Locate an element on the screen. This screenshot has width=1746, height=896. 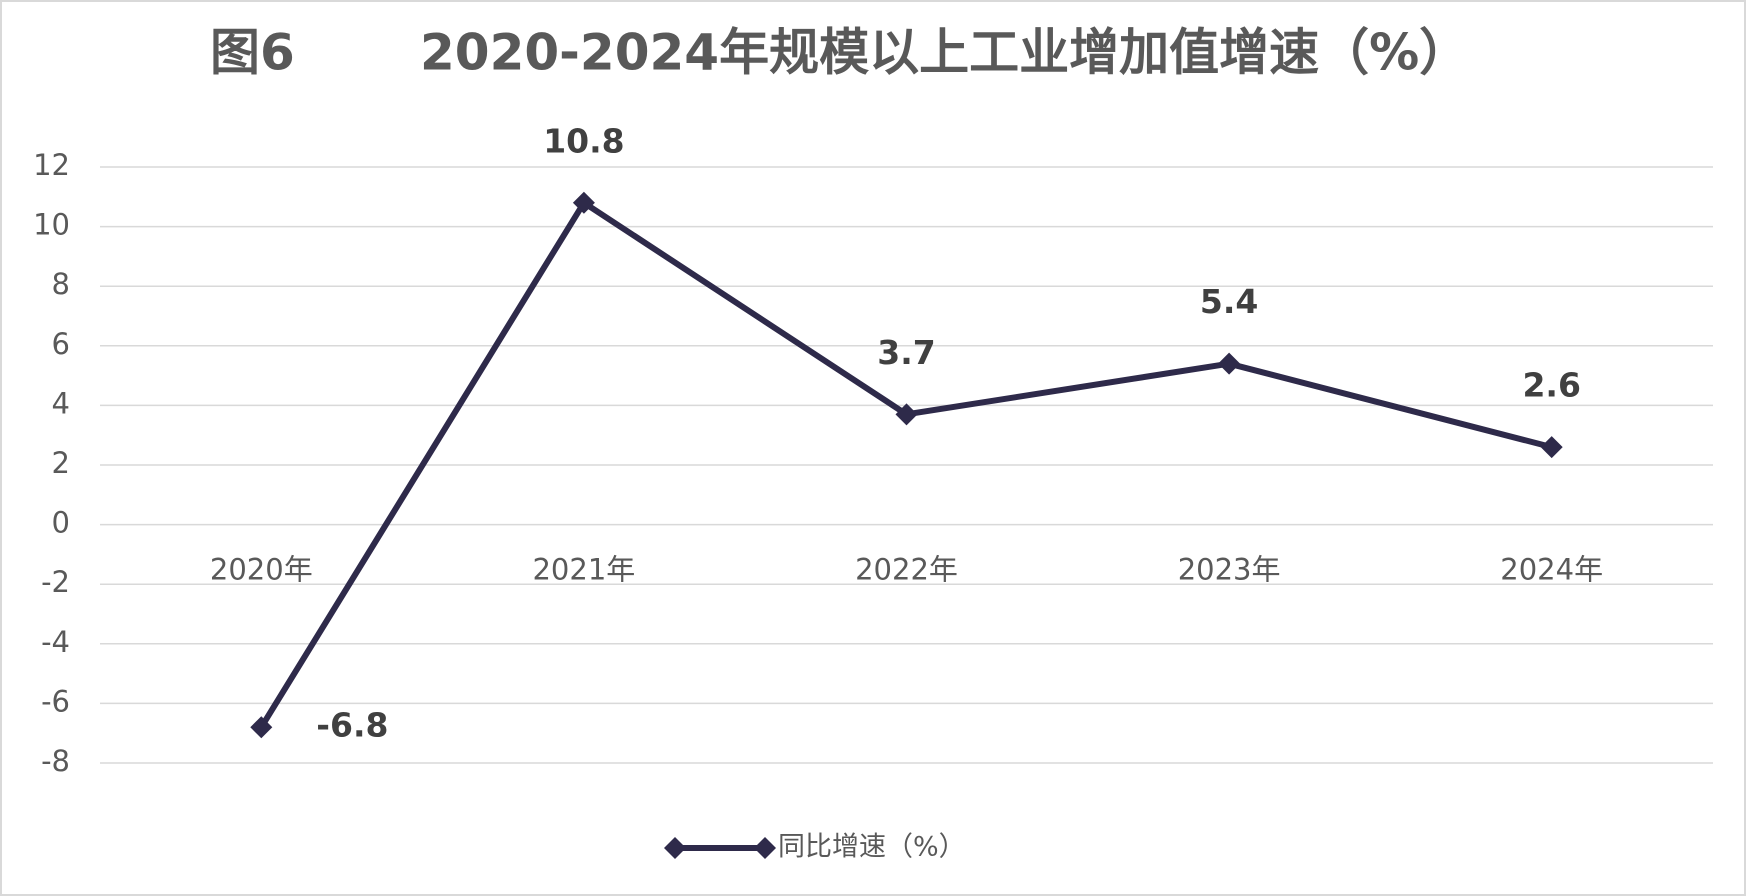
y-tick-label: 0 is located at coordinates (61, 523).